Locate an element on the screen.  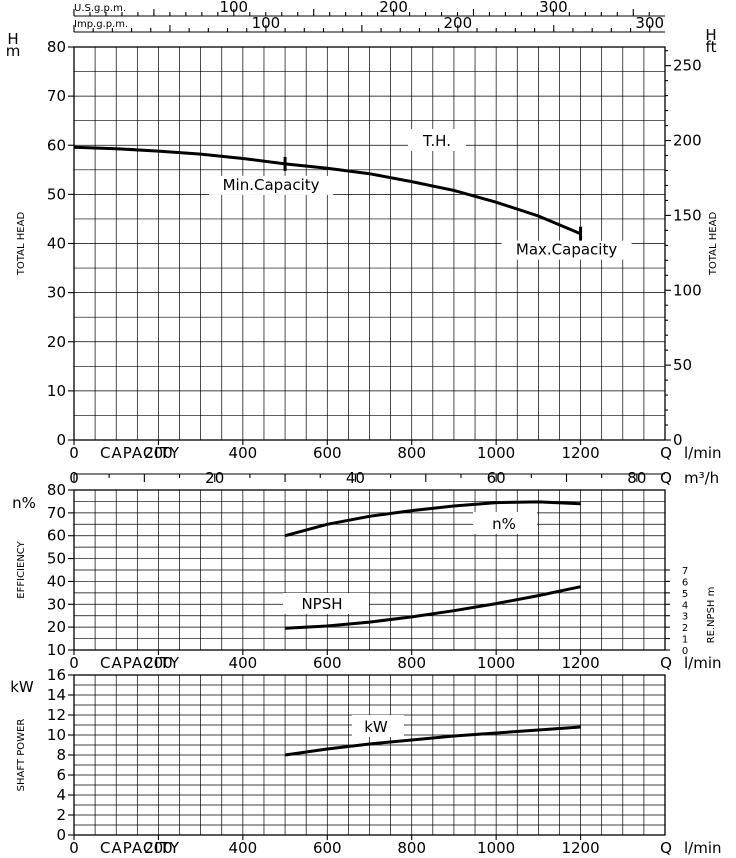
eff-label-bg is located at coordinates (505, 523).